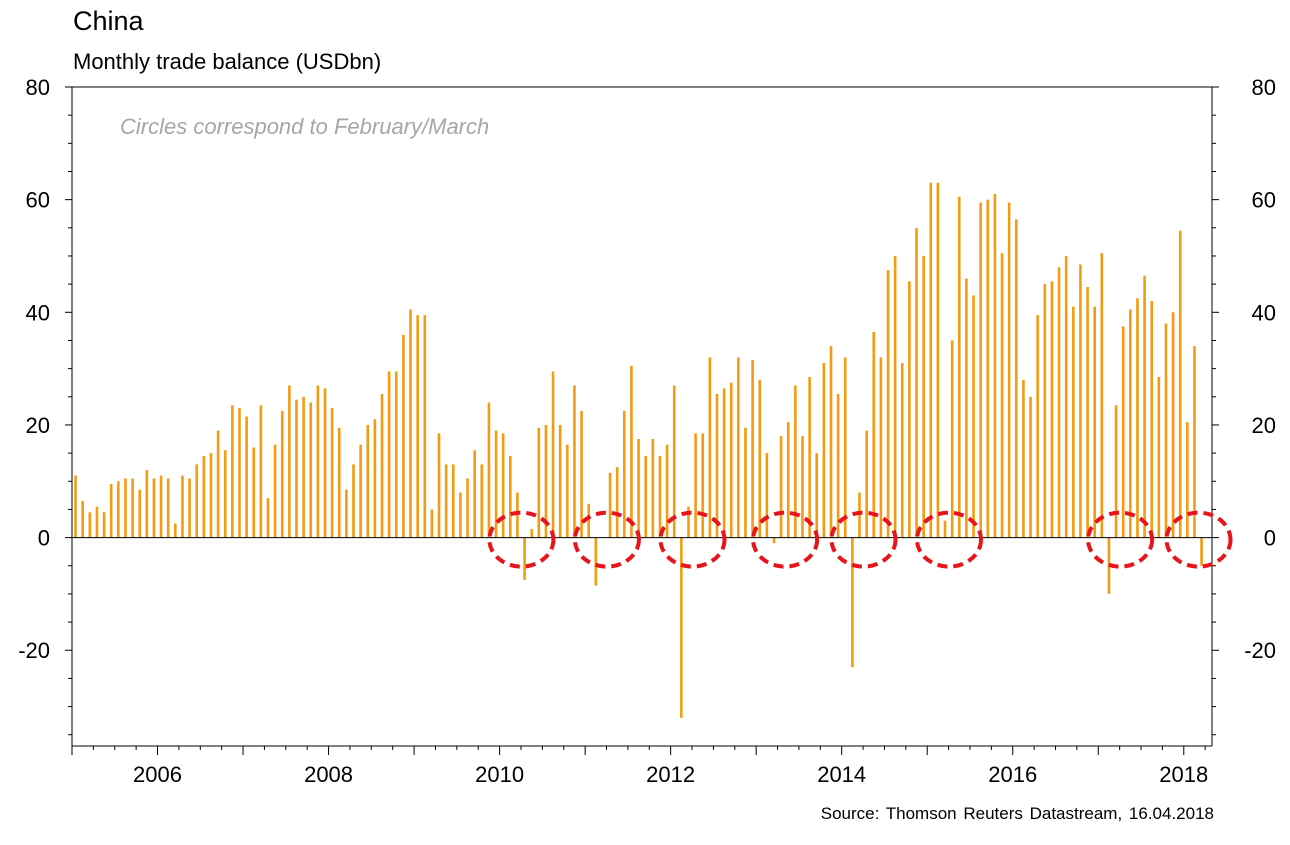 The height and width of the screenshot is (845, 1290). I want to click on x-tick-label: 2014, so click(841, 774).